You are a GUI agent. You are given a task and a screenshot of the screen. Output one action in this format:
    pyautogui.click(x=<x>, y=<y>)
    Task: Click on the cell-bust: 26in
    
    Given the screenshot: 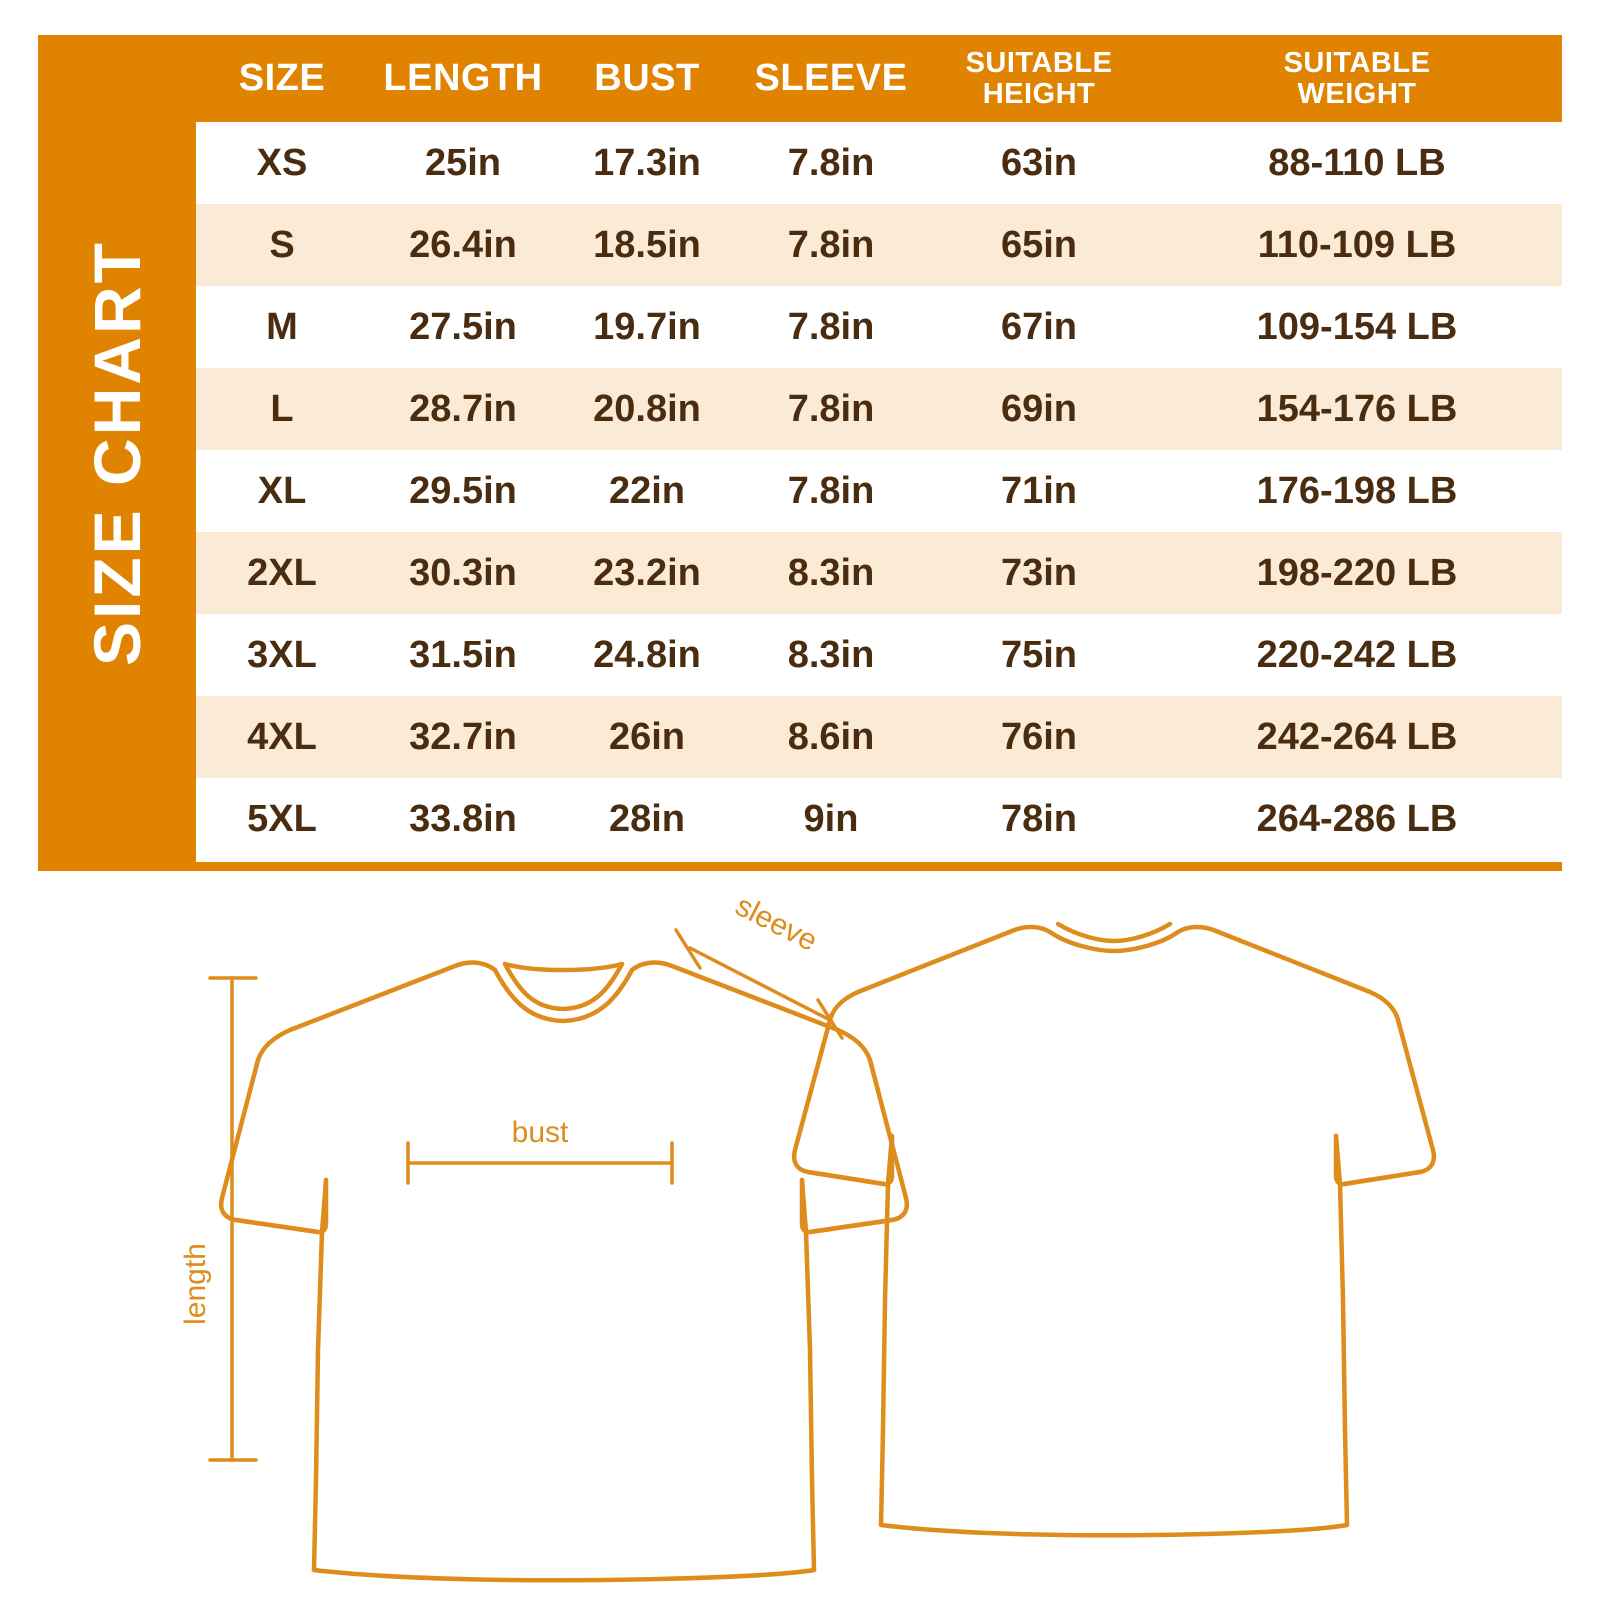 What is the action you would take?
    pyautogui.click(x=647, y=737)
    